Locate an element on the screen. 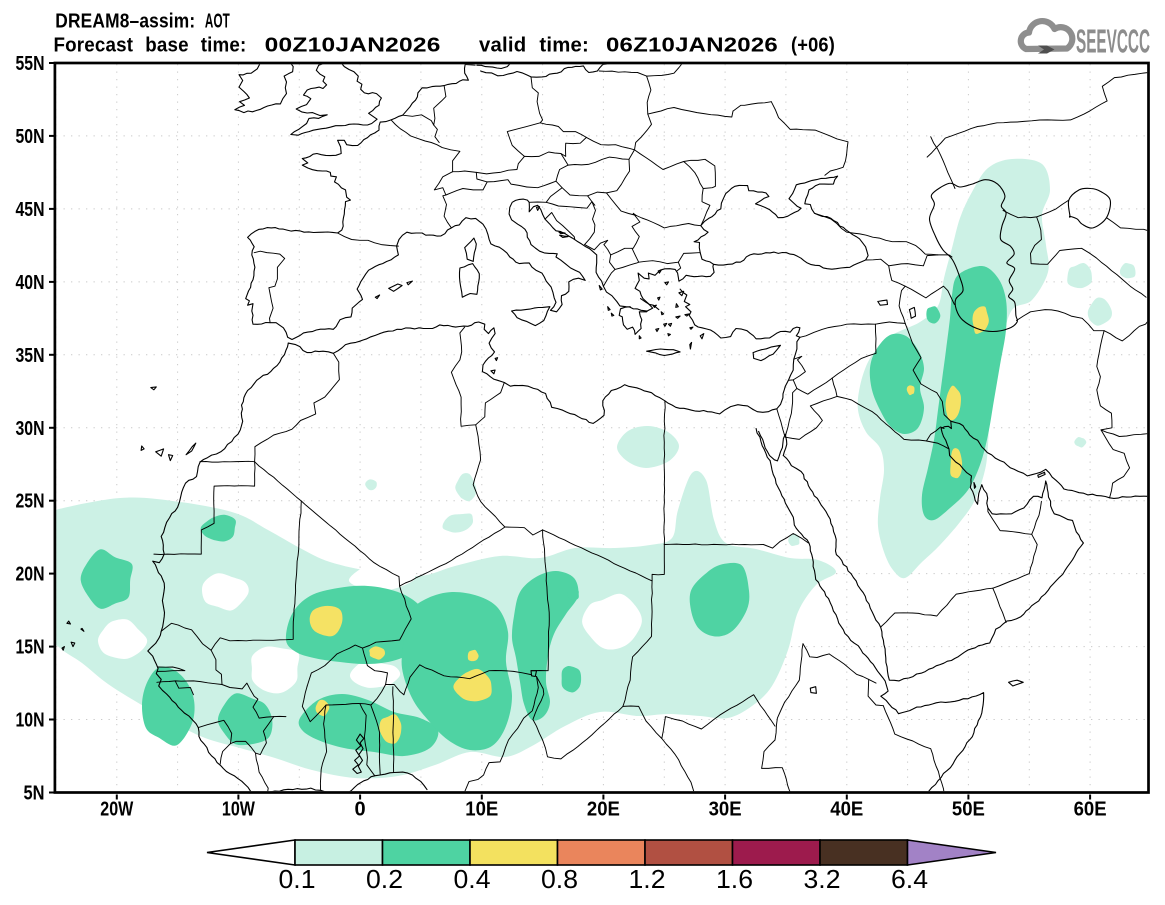 The height and width of the screenshot is (905, 1165). svg-text: 0.4 is located at coordinates (472, 879).